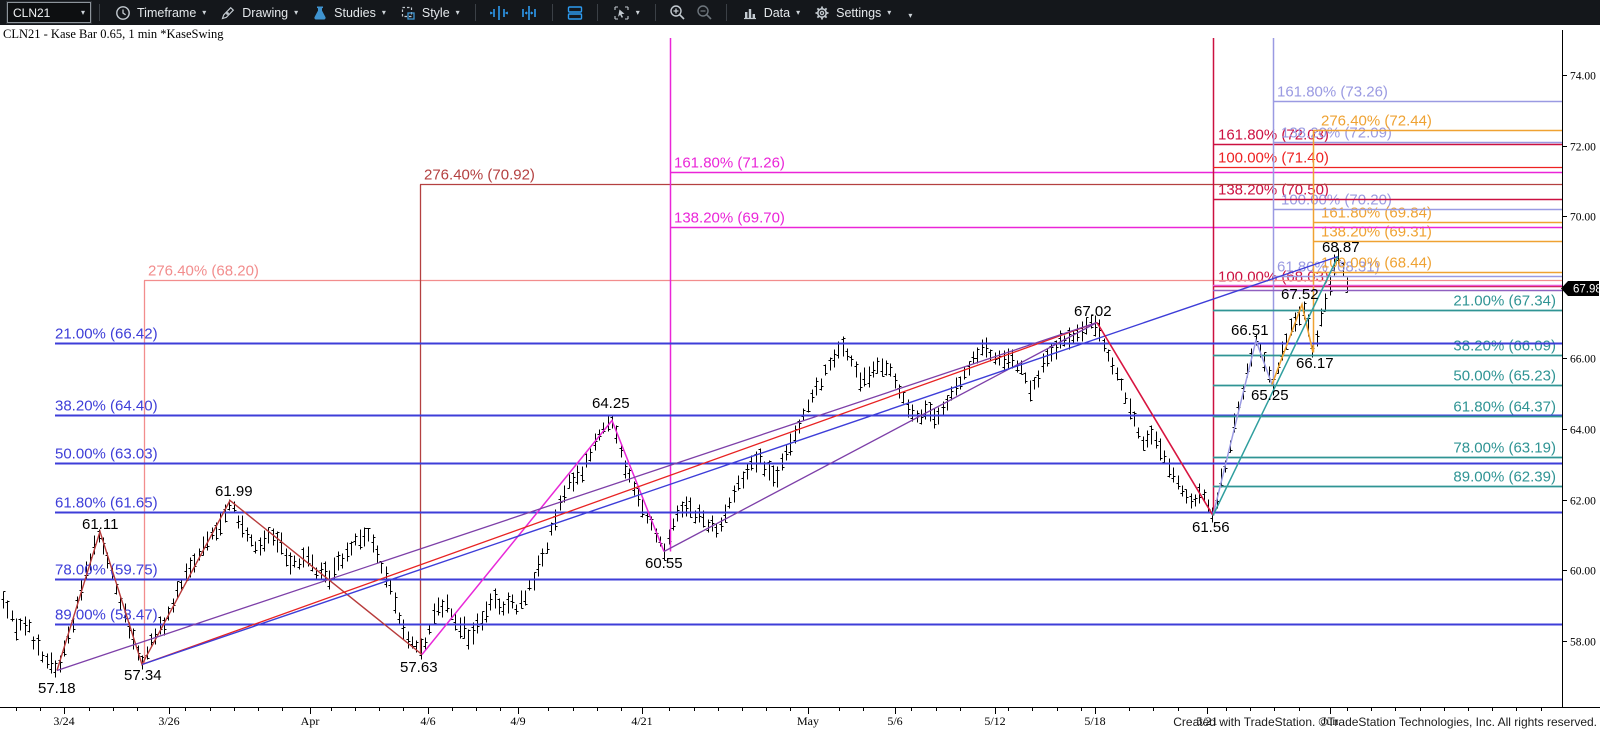 This screenshot has width=1600, height=741. Describe the element at coordinates (822, 13) in the screenshot. I see `gear-icon` at that location.